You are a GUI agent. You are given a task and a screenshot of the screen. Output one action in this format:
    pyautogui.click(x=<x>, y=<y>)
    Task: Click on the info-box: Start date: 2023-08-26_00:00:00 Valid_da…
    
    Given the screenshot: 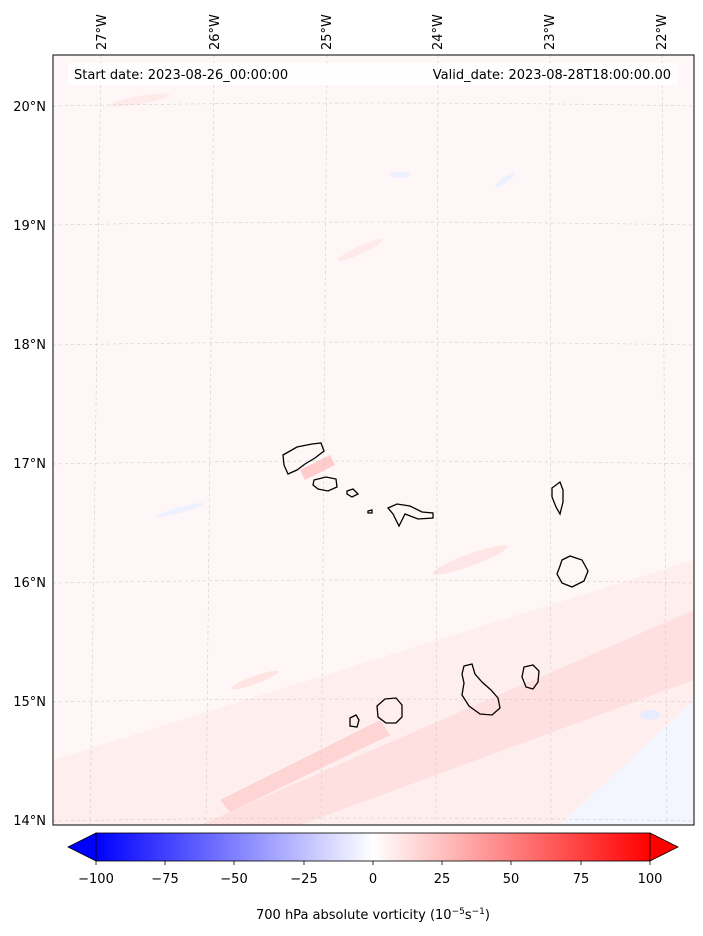 What is the action you would take?
    pyautogui.click(x=373, y=74)
    